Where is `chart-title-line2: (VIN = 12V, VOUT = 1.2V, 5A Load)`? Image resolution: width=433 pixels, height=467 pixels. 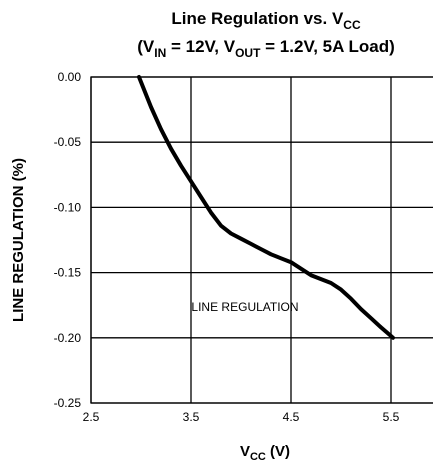 chart-title-line2: (VIN = 12V, VOUT = 1.2V, 5A Load) is located at coordinates (266, 48).